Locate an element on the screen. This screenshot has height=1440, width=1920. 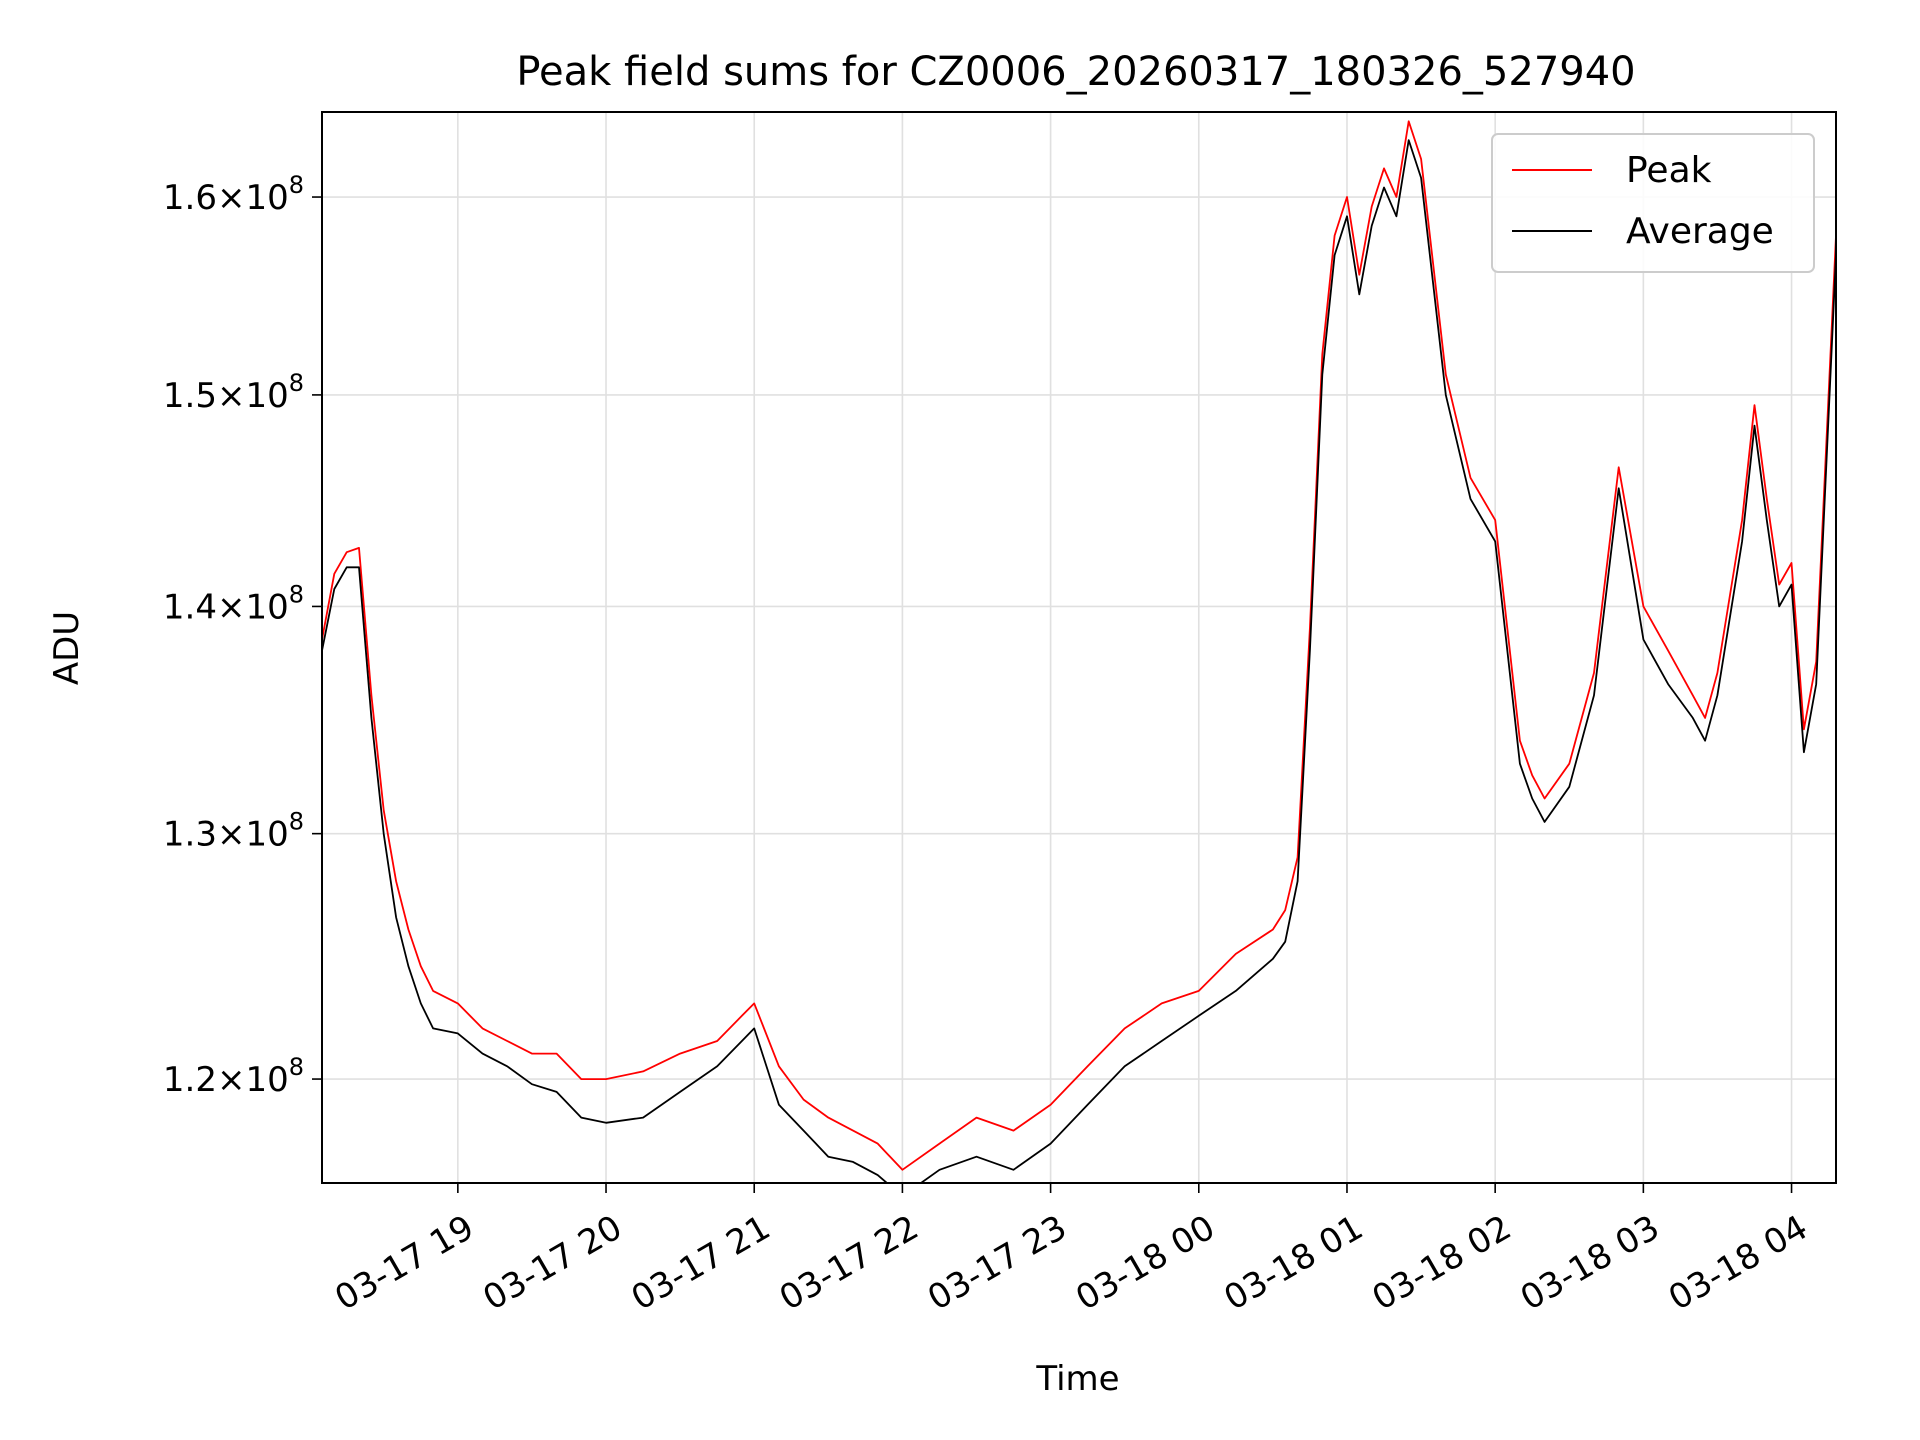
x-axis-label: Time is located at coordinates (1077, 1379).